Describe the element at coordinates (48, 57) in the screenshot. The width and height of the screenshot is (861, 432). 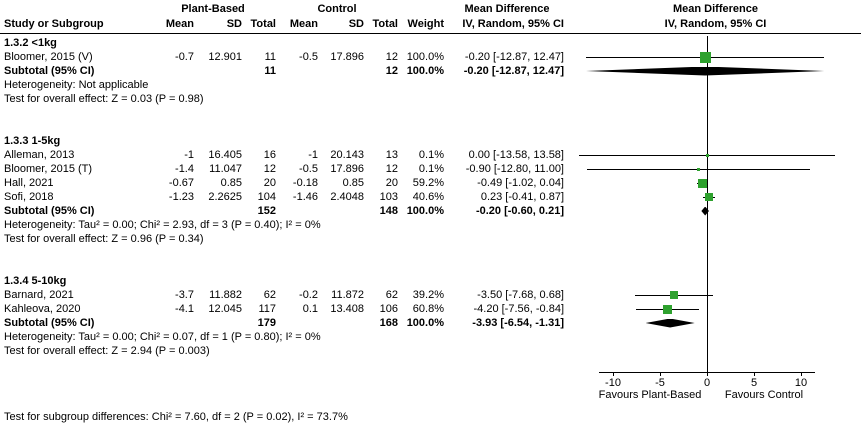
I see `study-name: Bloomer, 2015 (V)` at that location.